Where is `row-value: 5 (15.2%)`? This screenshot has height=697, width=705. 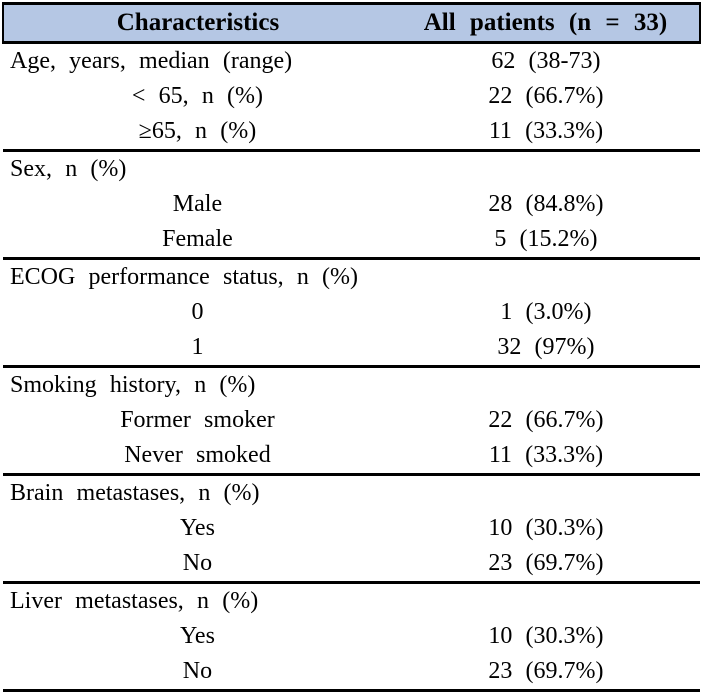 row-value: 5 (15.2%) is located at coordinates (545, 241).